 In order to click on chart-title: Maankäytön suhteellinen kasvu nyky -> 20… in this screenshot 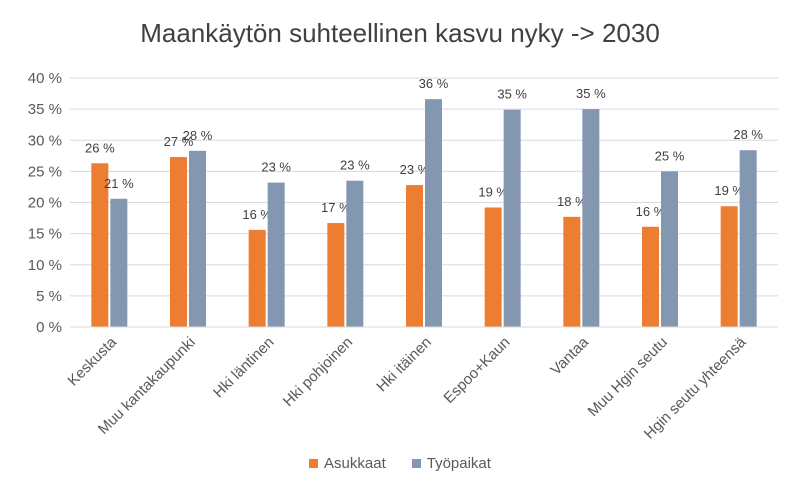, I will do `click(400, 33)`.